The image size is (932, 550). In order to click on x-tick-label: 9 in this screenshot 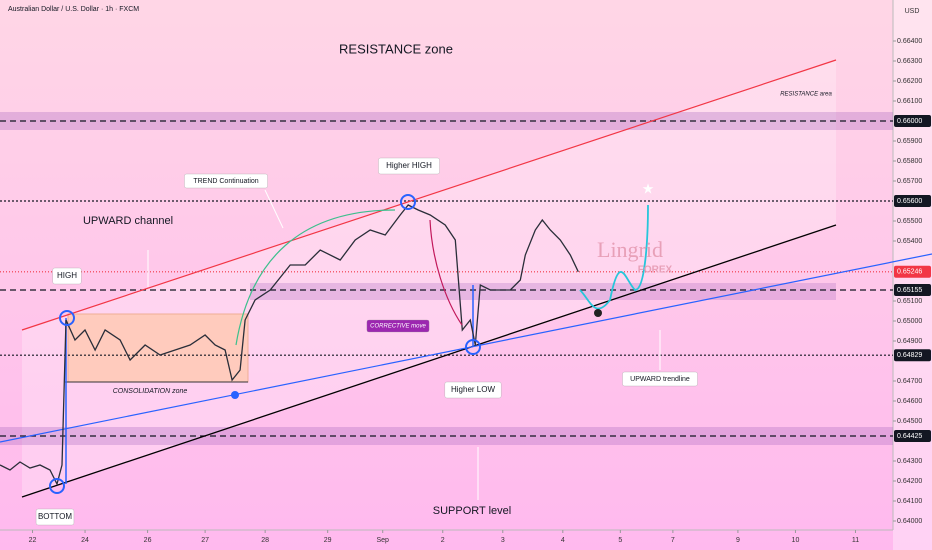, I will do `click(738, 540)`.